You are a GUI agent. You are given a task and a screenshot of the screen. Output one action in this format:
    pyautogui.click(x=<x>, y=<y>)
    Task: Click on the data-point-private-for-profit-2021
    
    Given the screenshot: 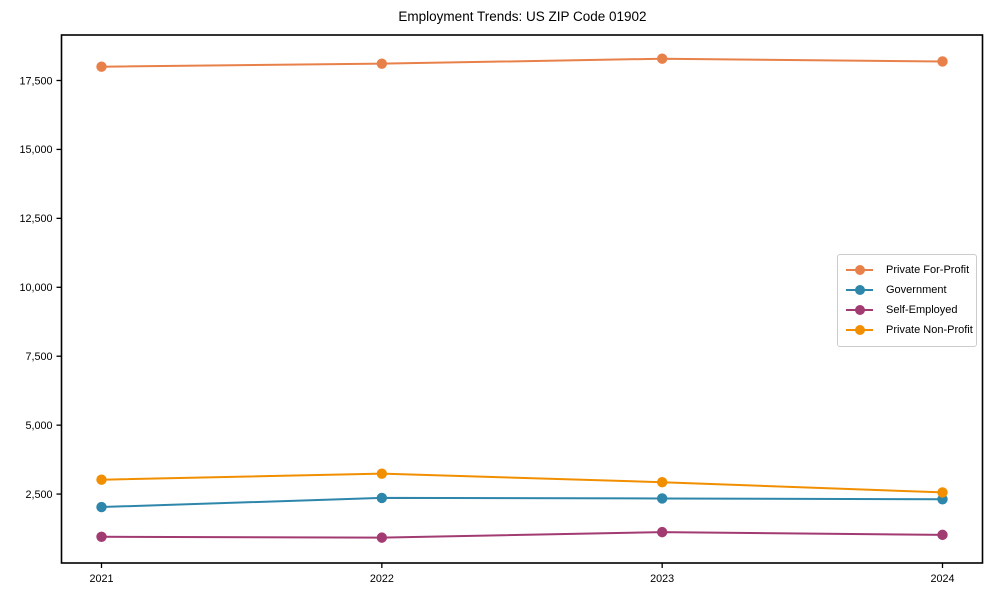 What is the action you would take?
    pyautogui.click(x=101, y=66)
    